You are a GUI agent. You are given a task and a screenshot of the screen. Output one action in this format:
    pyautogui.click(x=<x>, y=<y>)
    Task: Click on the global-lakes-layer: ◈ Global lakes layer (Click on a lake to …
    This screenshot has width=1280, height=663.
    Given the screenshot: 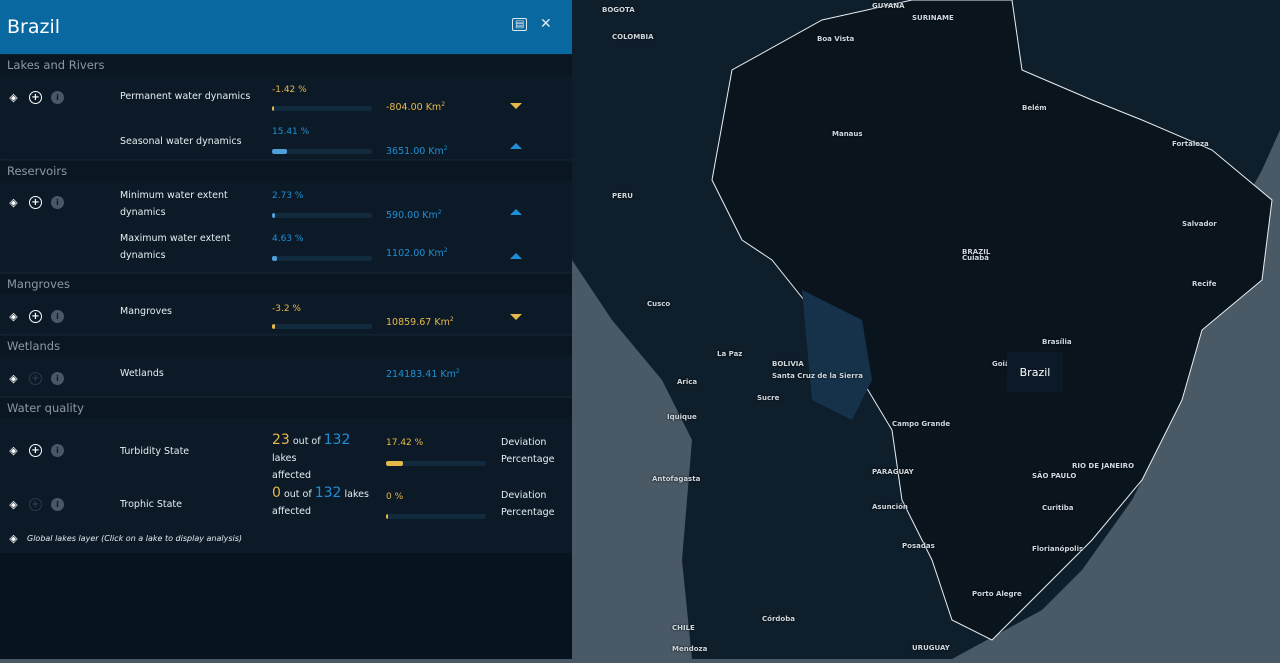 What is the action you would take?
    pyautogui.click(x=124, y=538)
    